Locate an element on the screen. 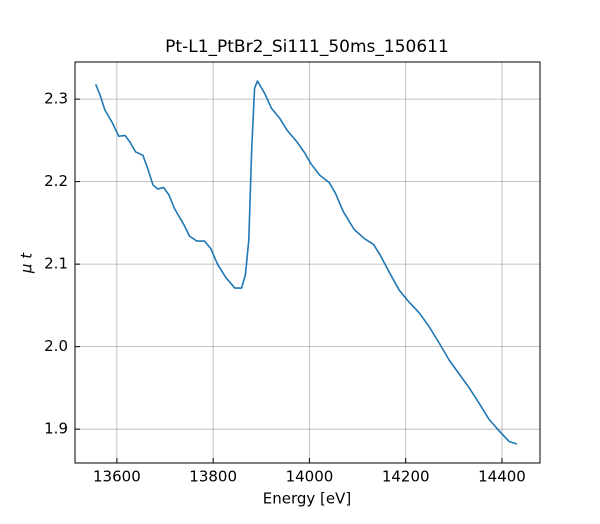 This screenshot has width=600, height=524. y-tick-label: 2.2 is located at coordinates (56, 181).